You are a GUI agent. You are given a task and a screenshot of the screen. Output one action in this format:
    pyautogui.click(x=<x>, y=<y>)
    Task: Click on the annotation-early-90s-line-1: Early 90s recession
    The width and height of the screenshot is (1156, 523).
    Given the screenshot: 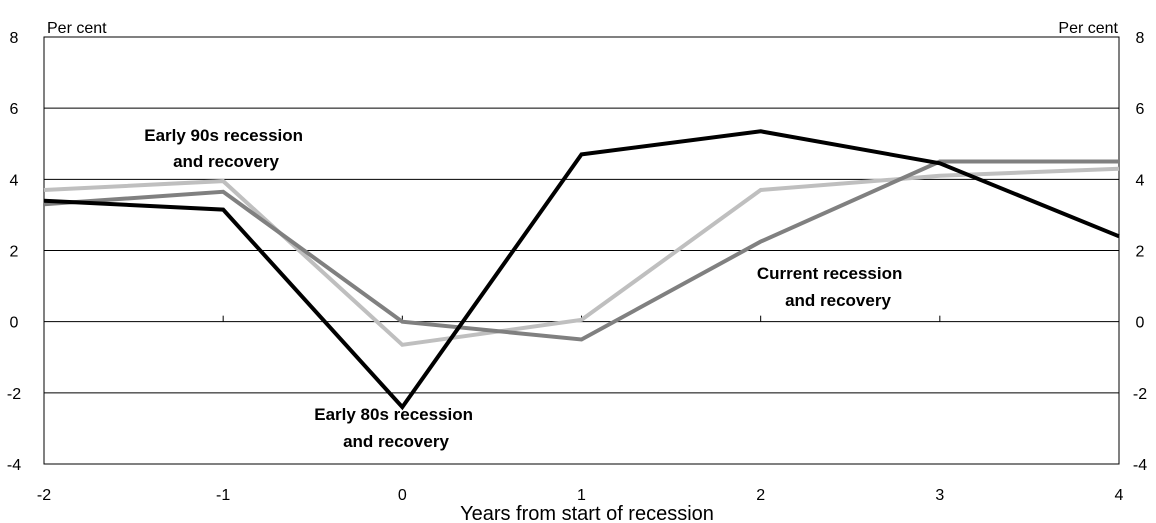 What is the action you would take?
    pyautogui.click(x=223, y=135)
    